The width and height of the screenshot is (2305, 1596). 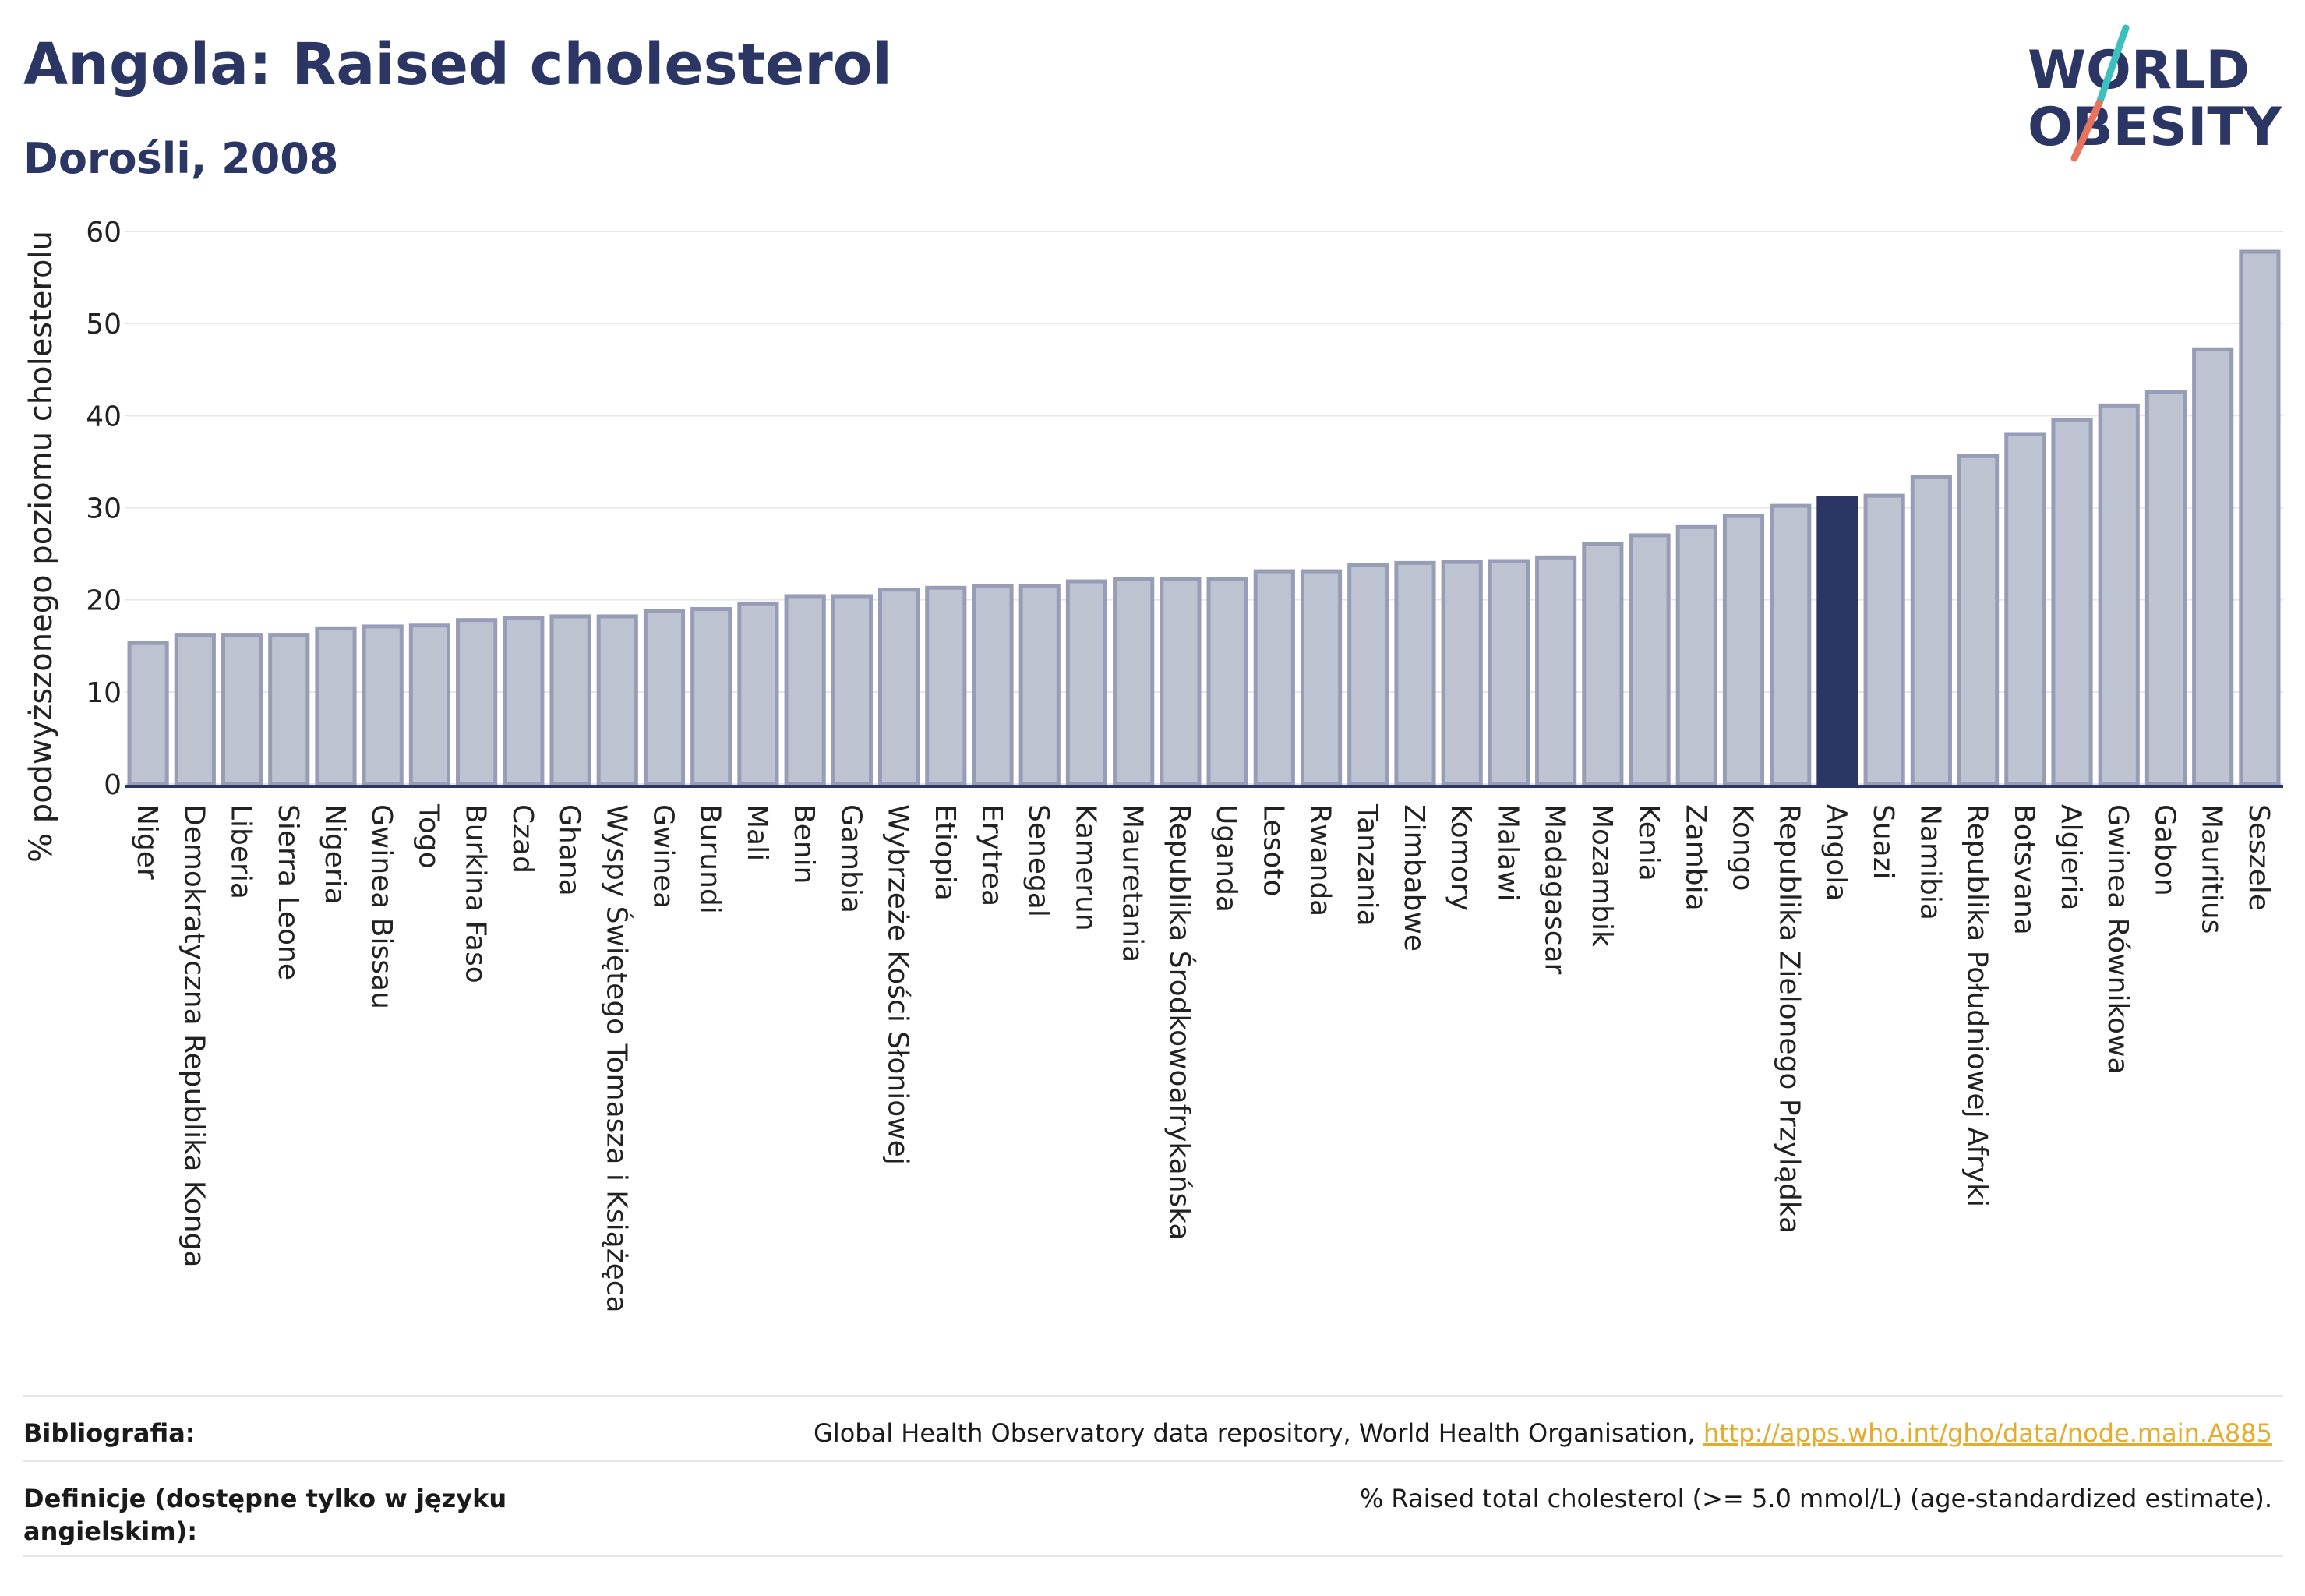 I want to click on logo-word-1: WORLD, so click(x=2139, y=70).